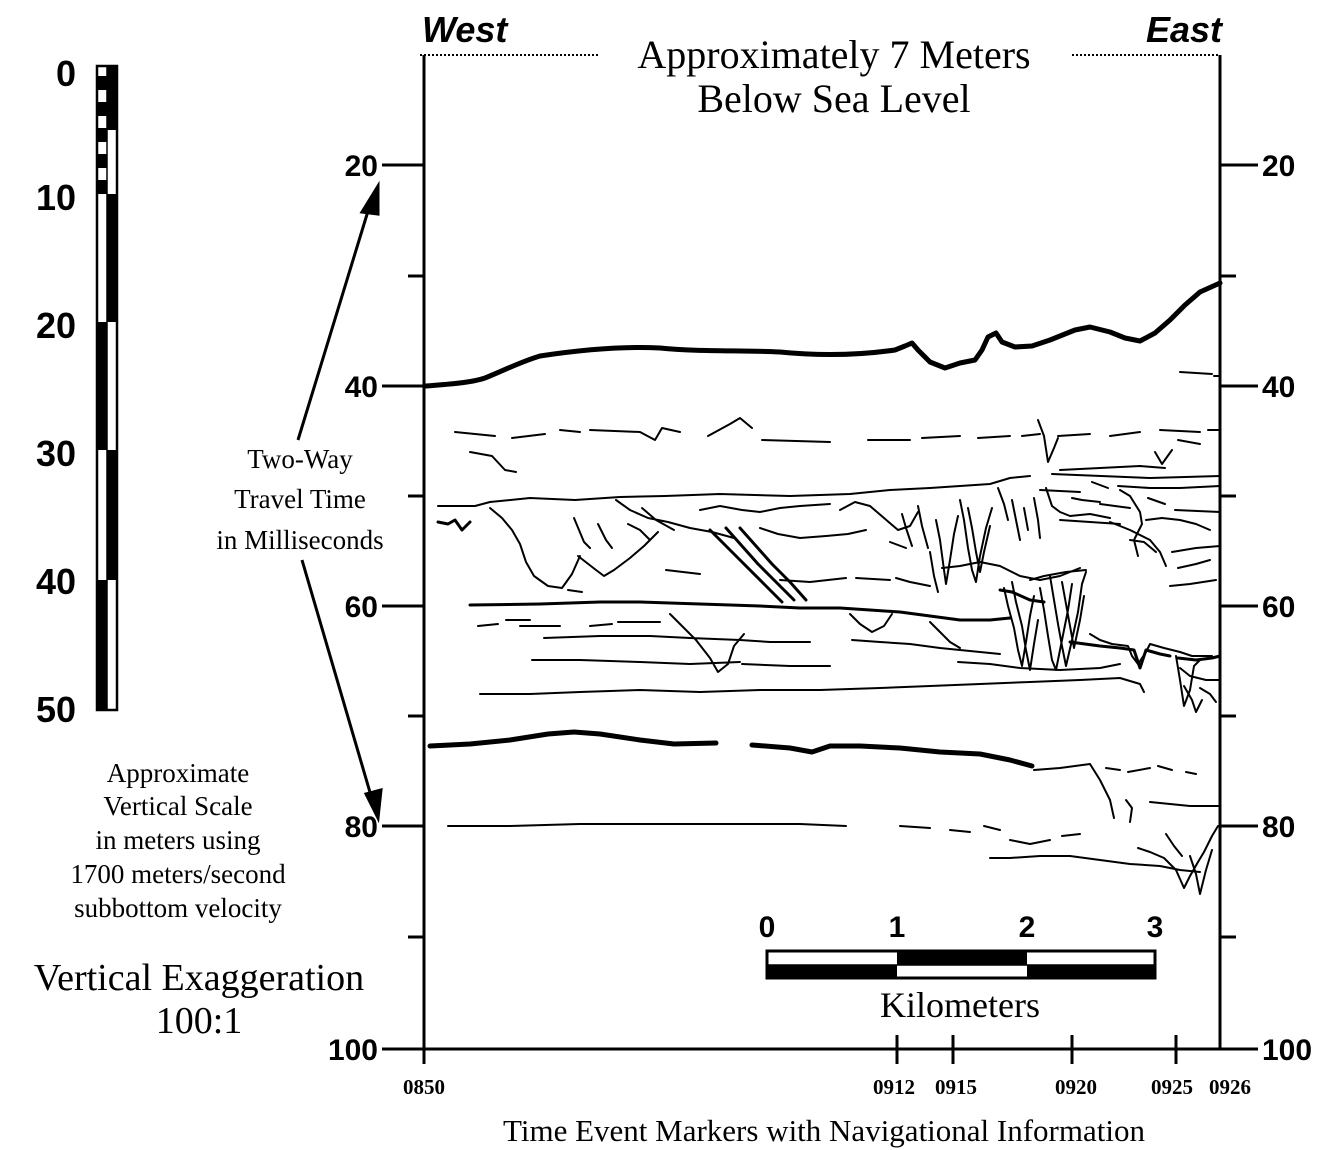  Describe the element at coordinates (353, 1050) in the screenshot. I see `travel-time-tick-left: 100` at that location.